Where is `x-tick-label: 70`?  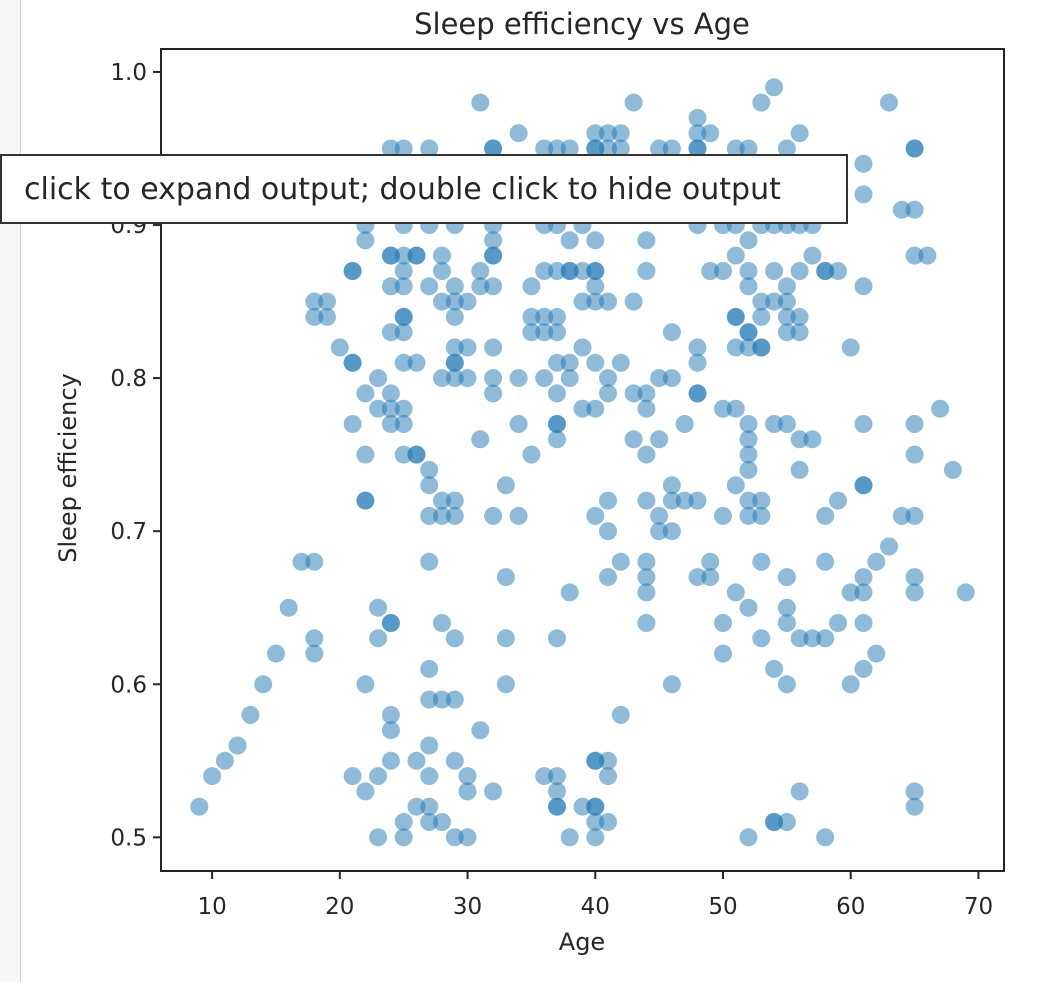 x-tick-label: 70 is located at coordinates (978, 907).